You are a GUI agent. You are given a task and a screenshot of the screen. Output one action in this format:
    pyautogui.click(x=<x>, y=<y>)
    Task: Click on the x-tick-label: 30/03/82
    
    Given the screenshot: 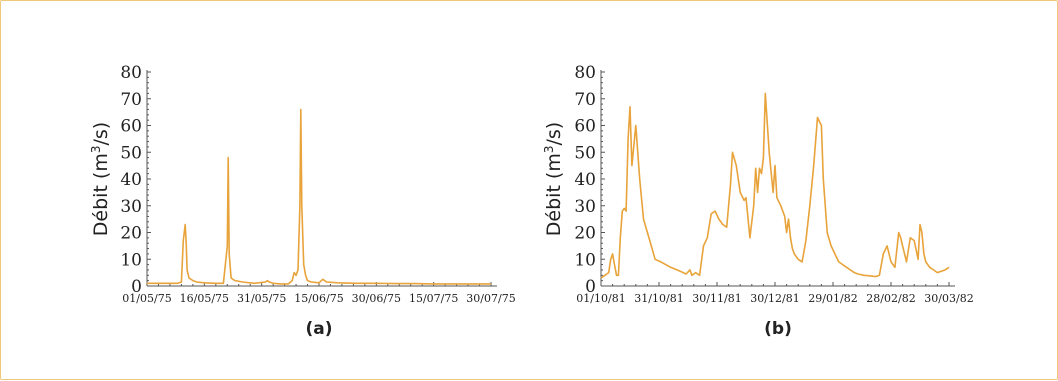 What is the action you would take?
    pyautogui.click(x=948, y=298)
    